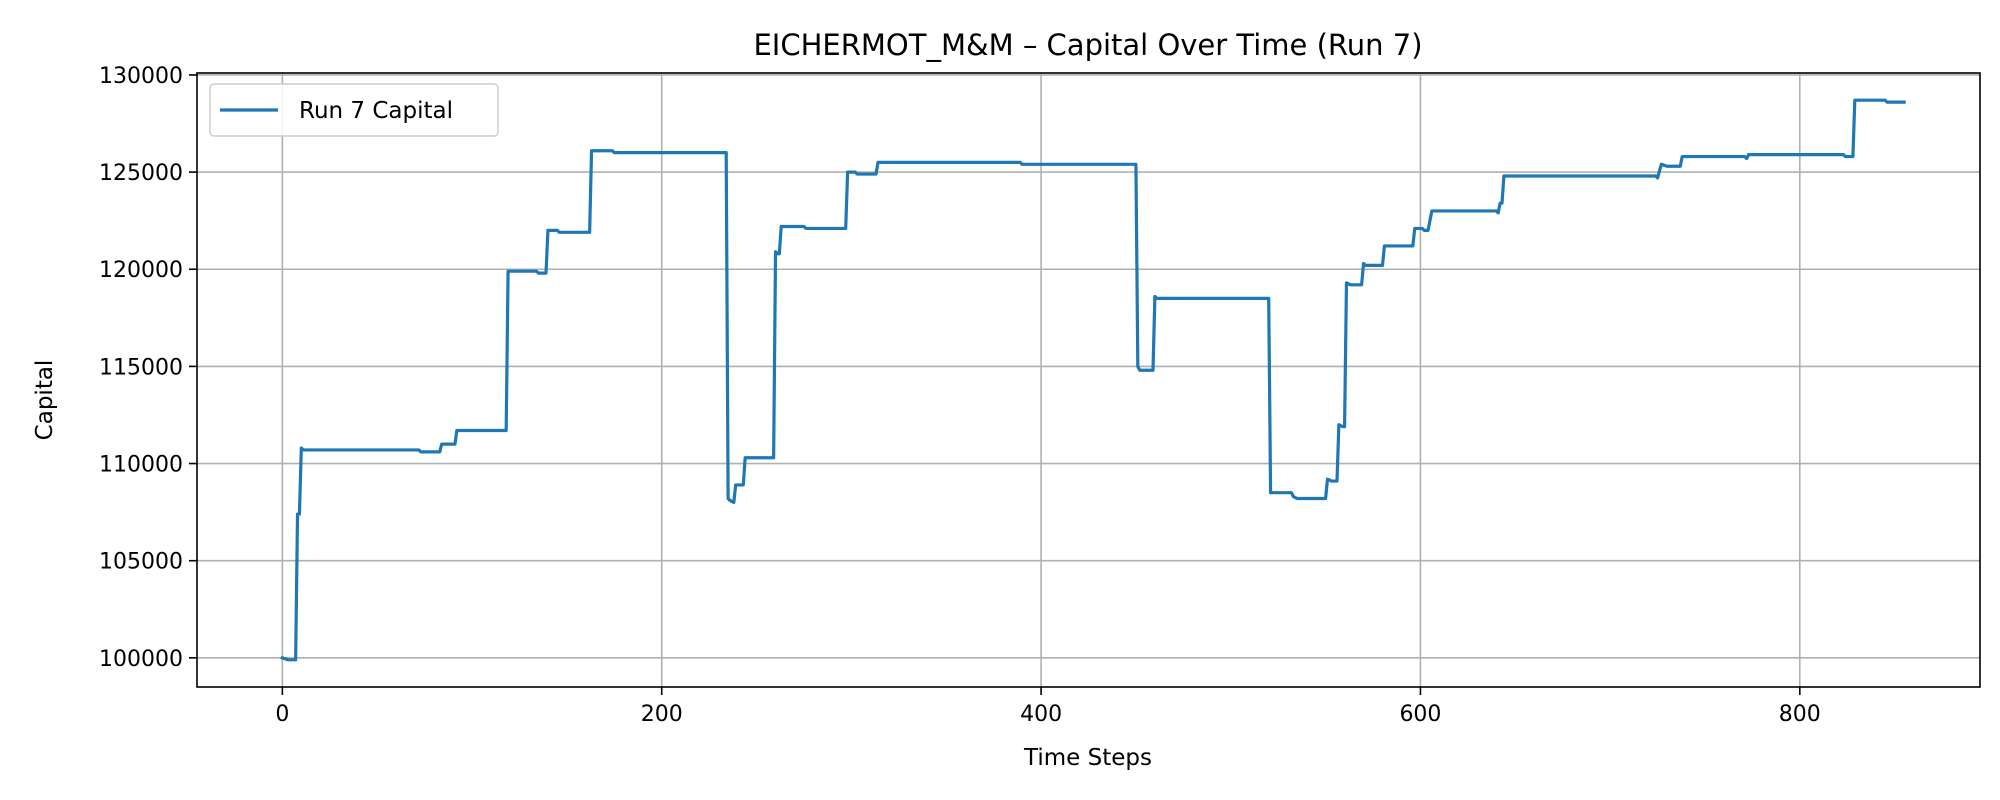 The width and height of the screenshot is (2000, 800). I want to click on legend-label: Run 7 Capital, so click(376, 111).